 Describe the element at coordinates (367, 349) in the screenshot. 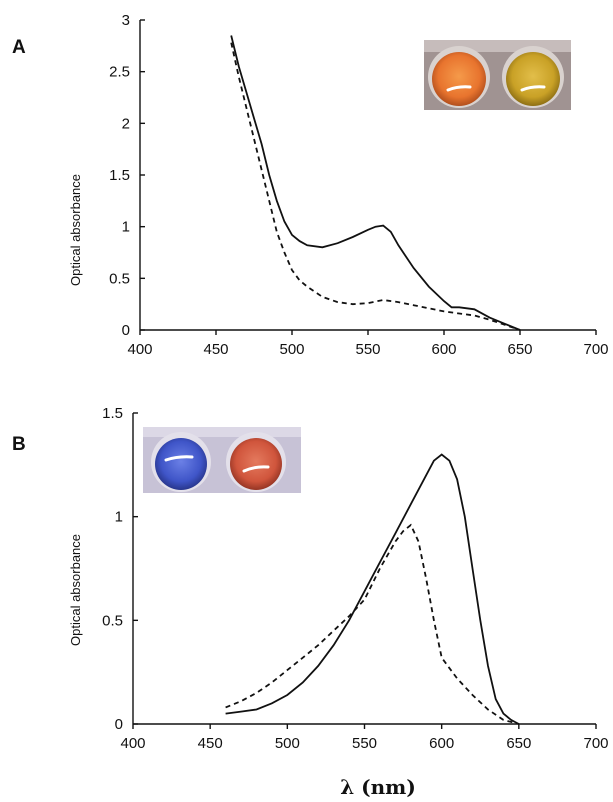

I see `panel-a-x-tick-label: 550` at that location.